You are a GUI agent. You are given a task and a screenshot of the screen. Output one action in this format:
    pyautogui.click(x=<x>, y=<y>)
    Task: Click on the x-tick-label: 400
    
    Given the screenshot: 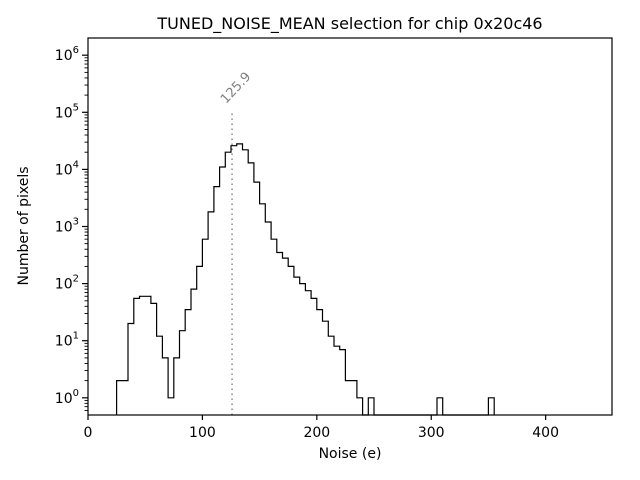 What is the action you would take?
    pyautogui.click(x=545, y=433)
    